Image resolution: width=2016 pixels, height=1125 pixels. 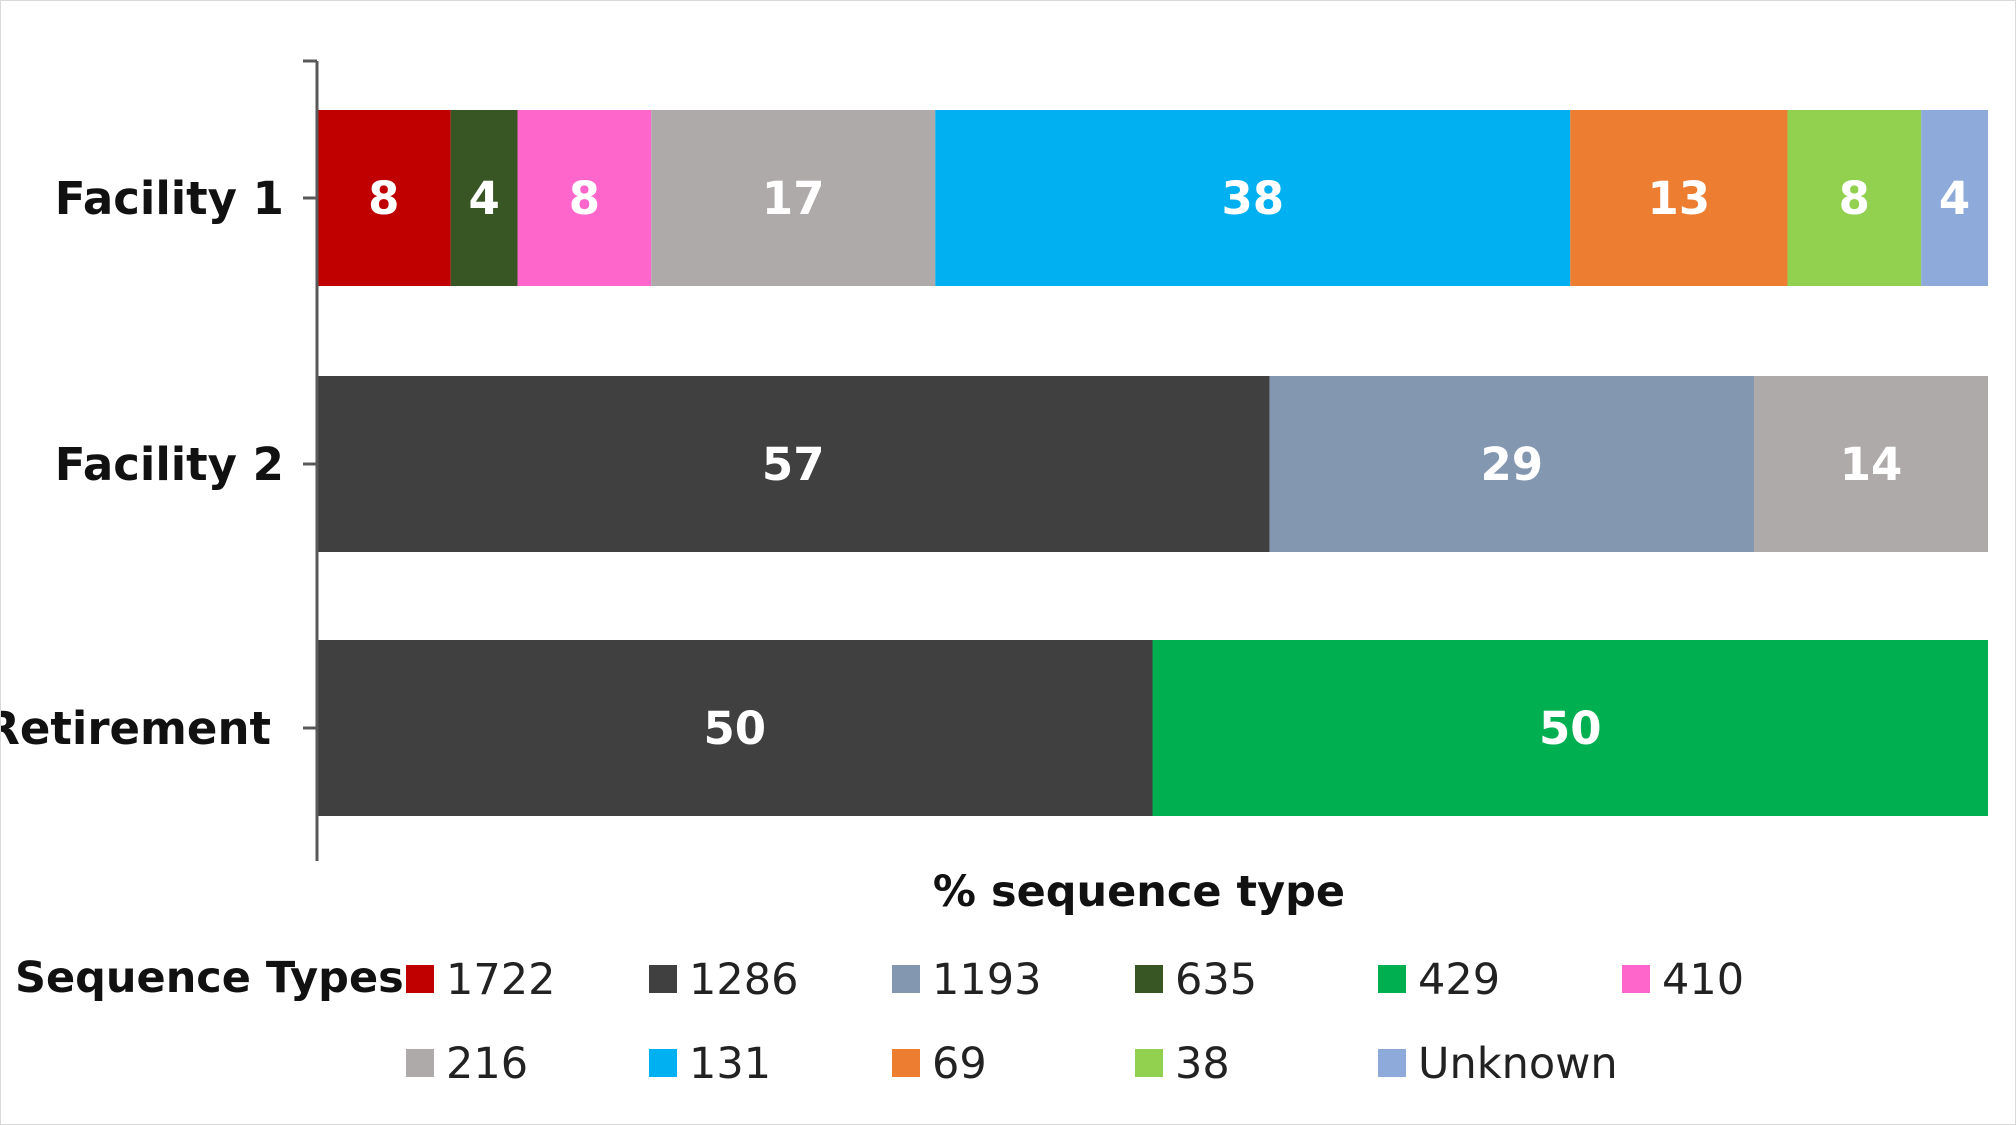 I want to click on data-label-facility-1-38: 8, so click(x=1854, y=198).